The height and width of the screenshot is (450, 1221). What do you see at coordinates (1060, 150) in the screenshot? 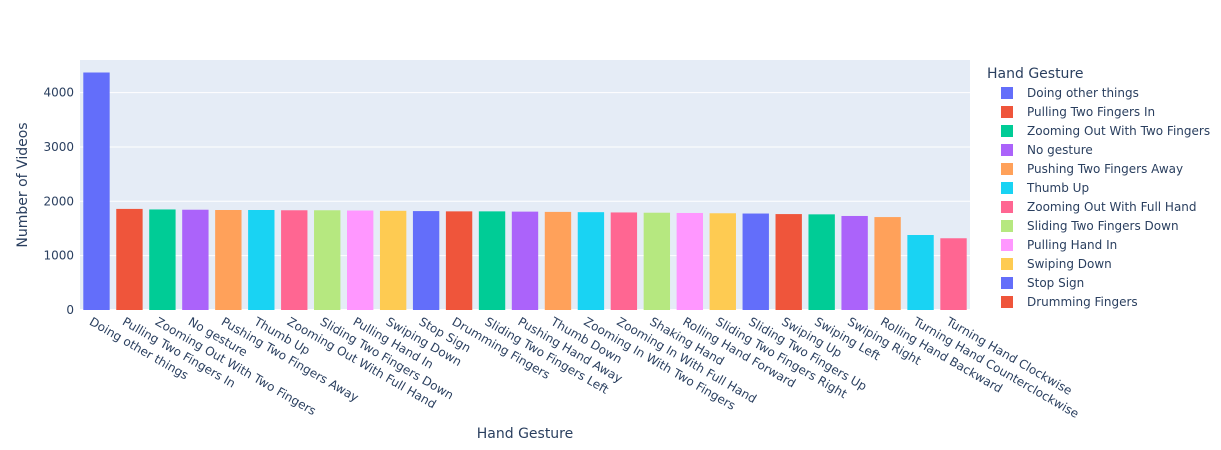
I see `legend-label: No gesture` at bounding box center [1060, 150].